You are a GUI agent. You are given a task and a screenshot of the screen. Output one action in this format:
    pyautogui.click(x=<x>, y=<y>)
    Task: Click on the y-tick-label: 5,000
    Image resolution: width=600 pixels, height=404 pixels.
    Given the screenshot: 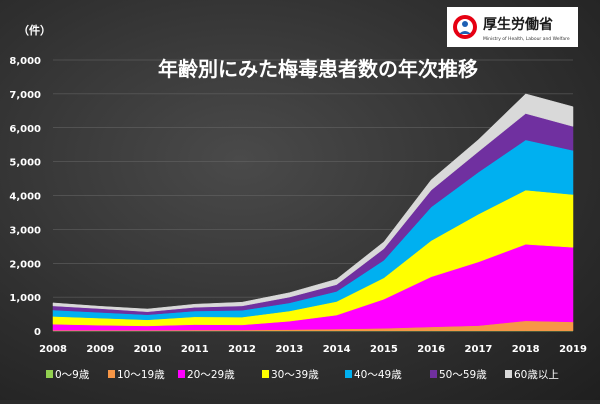 What is the action you would take?
    pyautogui.click(x=25, y=163)
    